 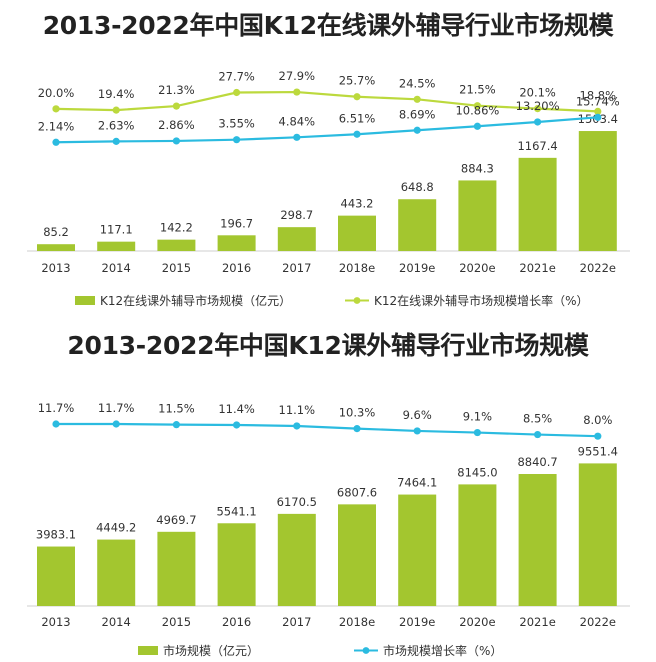 What do you see at coordinates (56, 126) in the screenshot?
I see `line-value-label: 2.14%` at bounding box center [56, 126].